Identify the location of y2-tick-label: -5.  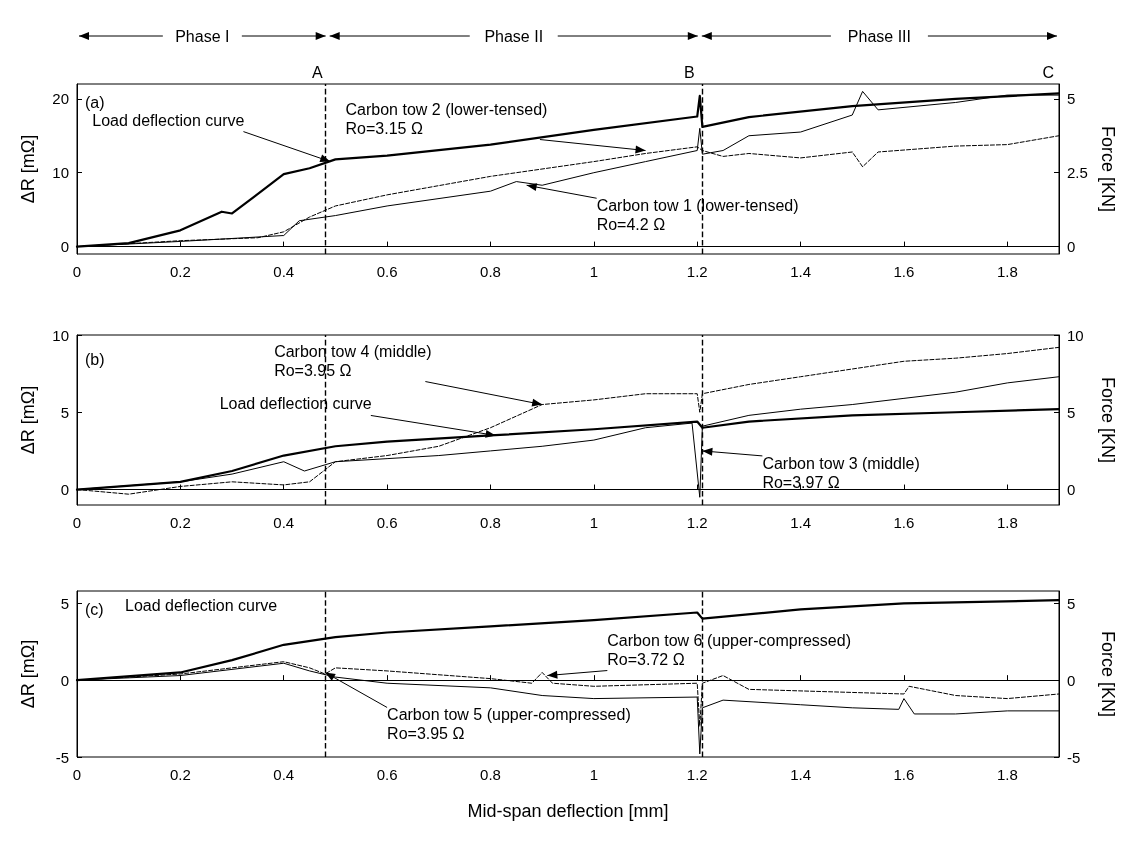
(1074, 757).